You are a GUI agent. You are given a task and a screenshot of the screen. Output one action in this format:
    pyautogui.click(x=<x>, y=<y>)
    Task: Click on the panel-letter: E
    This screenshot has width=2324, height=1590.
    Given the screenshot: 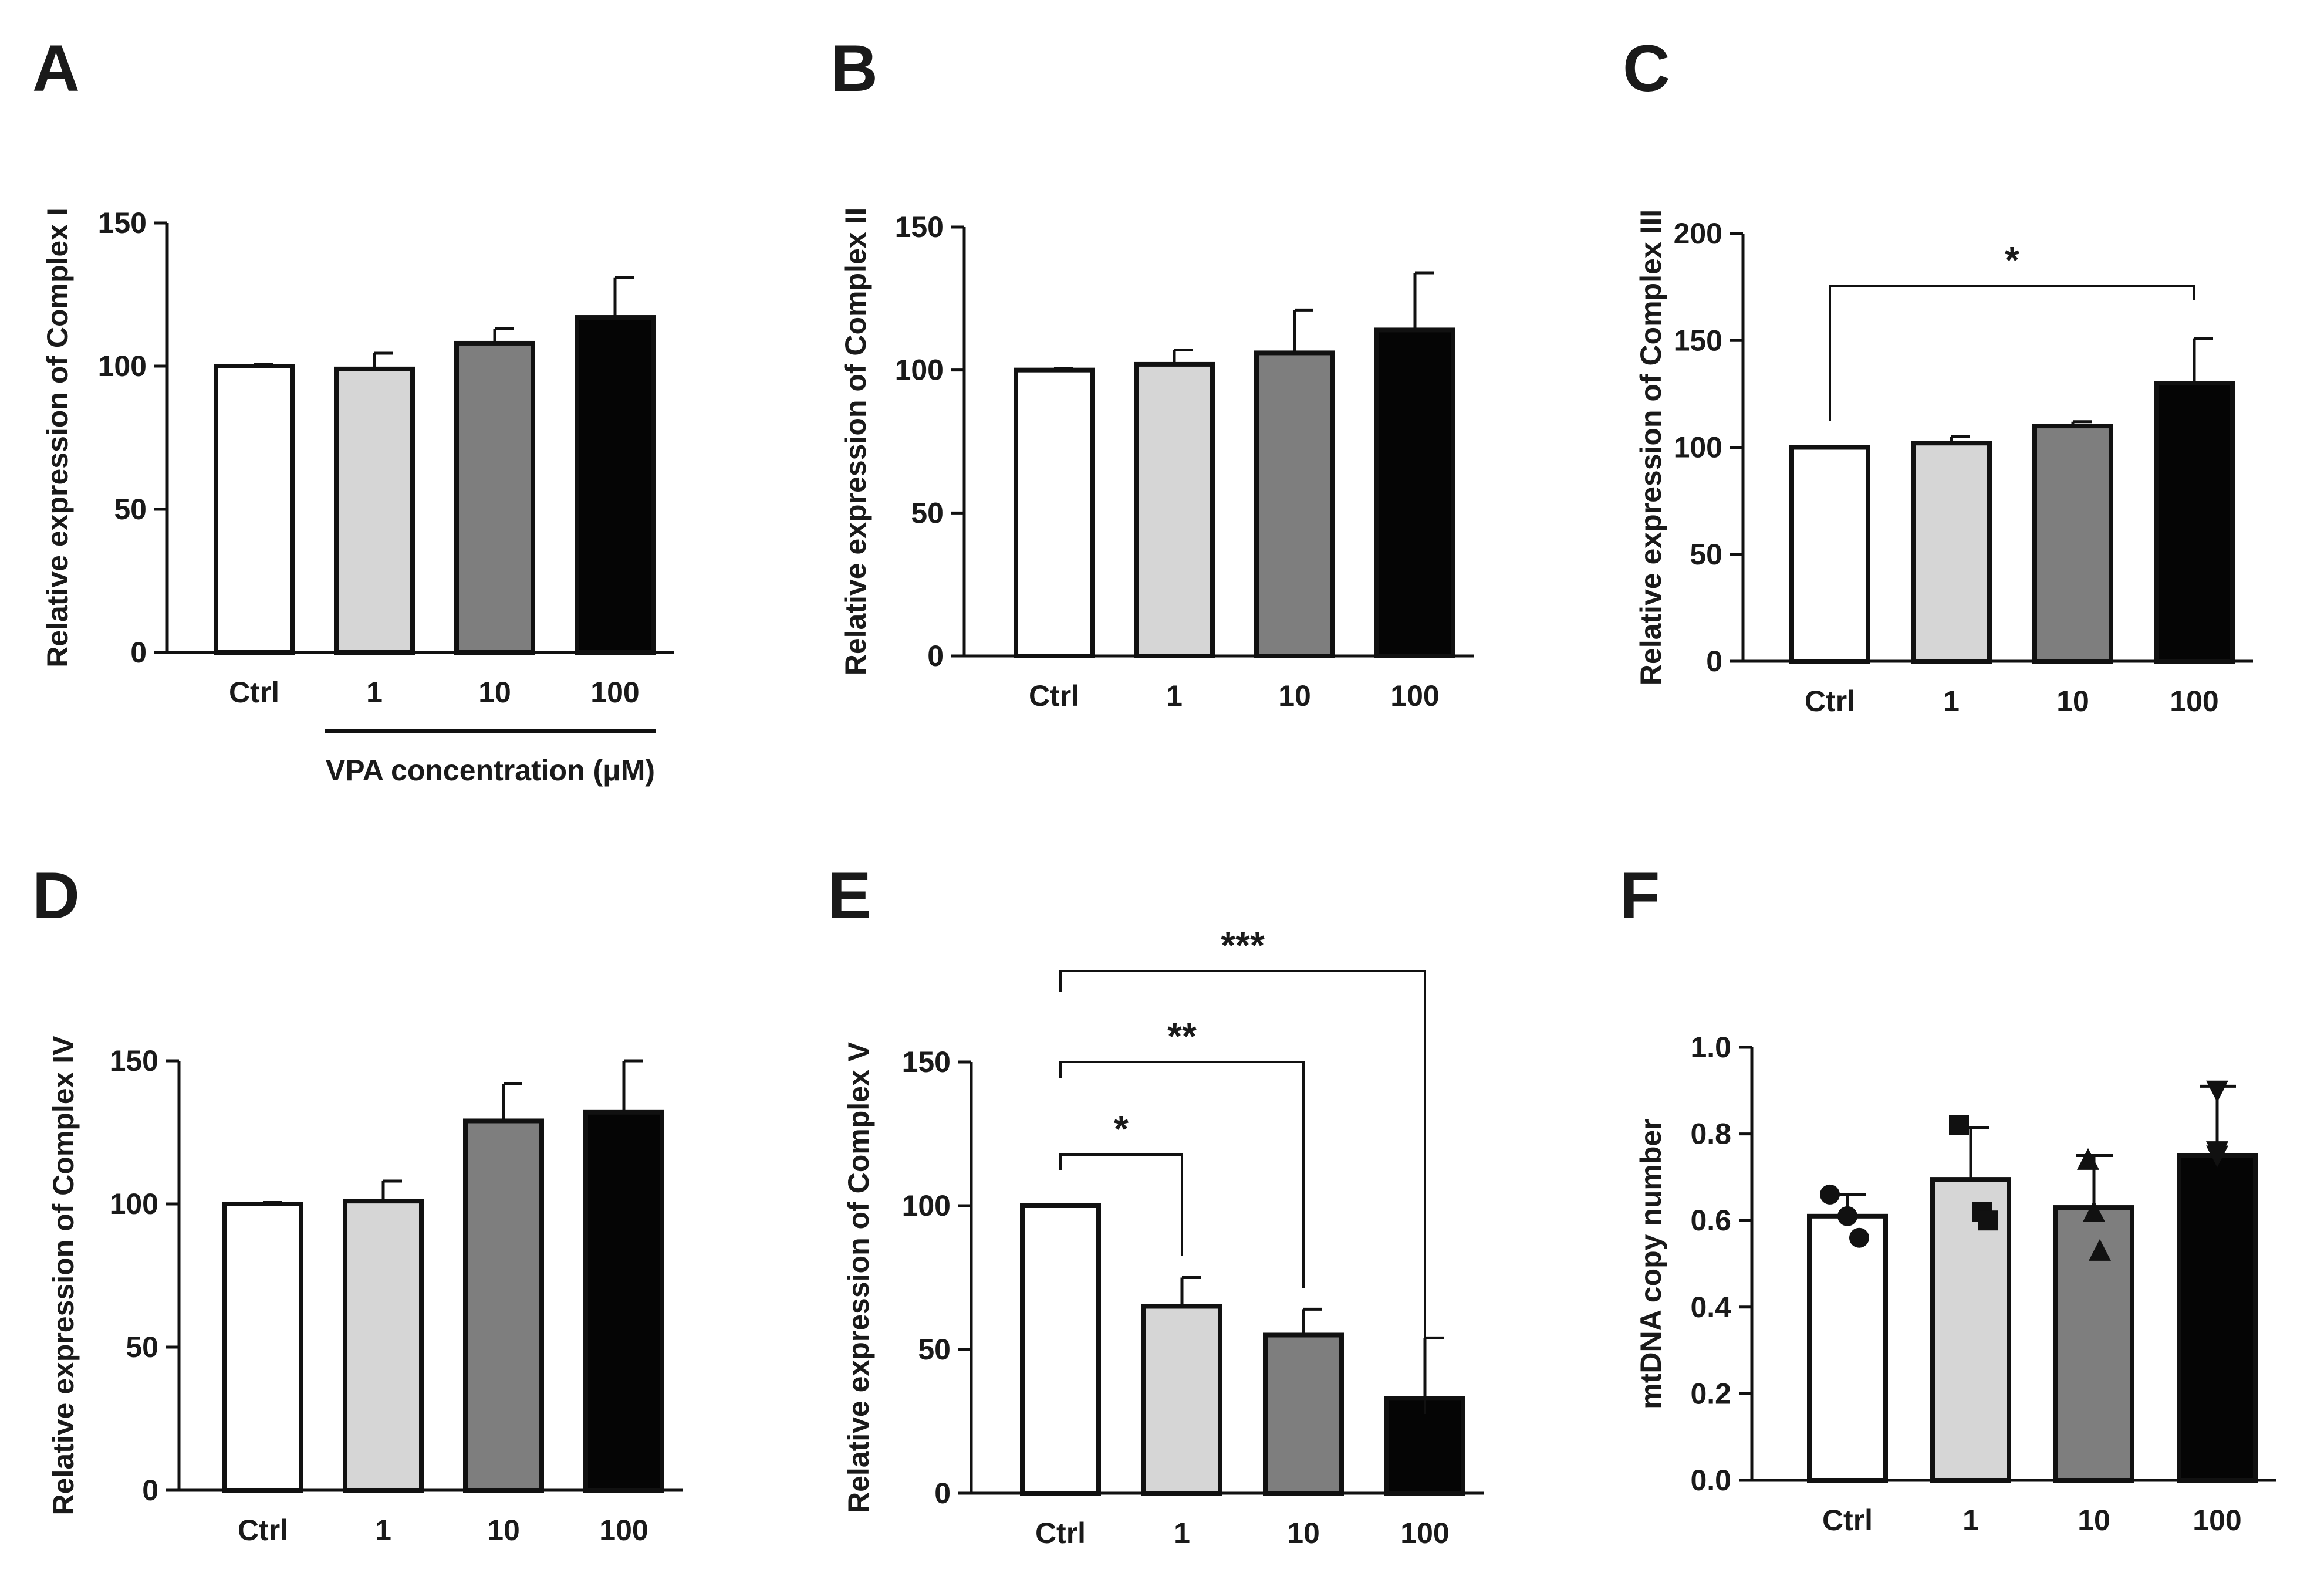 What is the action you would take?
    pyautogui.click(x=849, y=896)
    